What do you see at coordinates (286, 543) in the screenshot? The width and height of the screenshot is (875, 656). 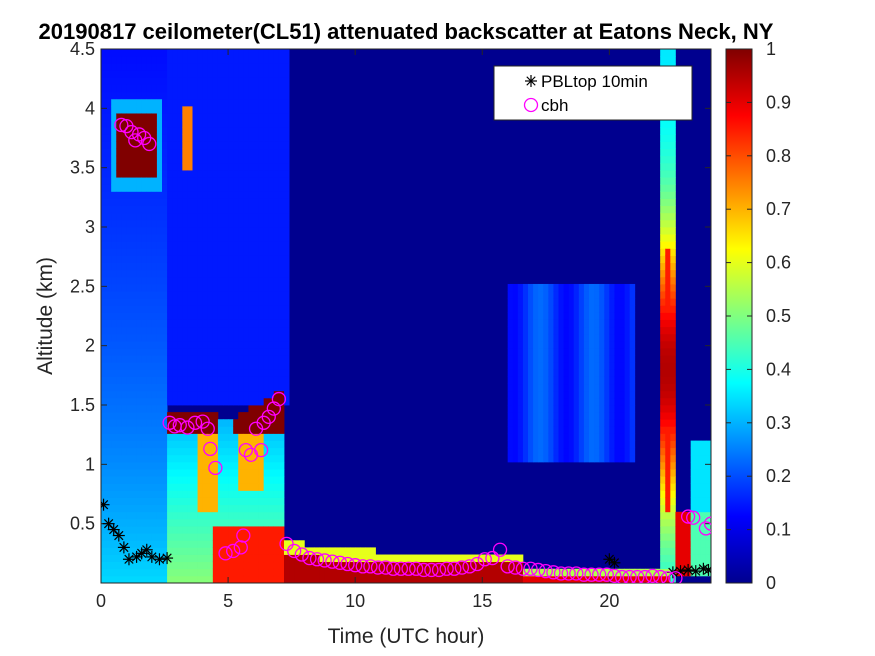 I see `cbh-marker` at bounding box center [286, 543].